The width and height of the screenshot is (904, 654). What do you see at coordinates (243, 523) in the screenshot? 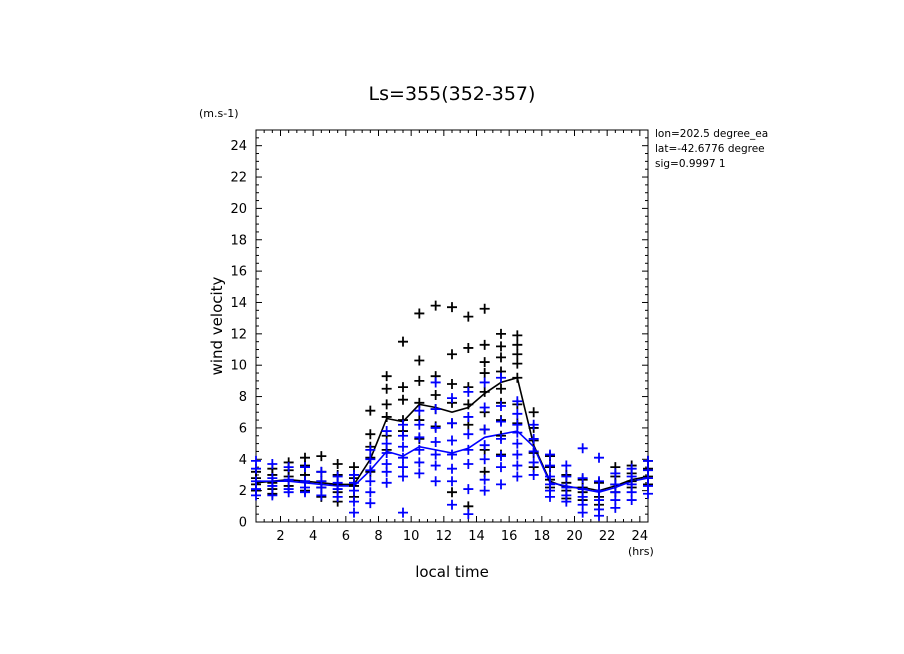
I see `y-tick-label: 0` at bounding box center [243, 523].